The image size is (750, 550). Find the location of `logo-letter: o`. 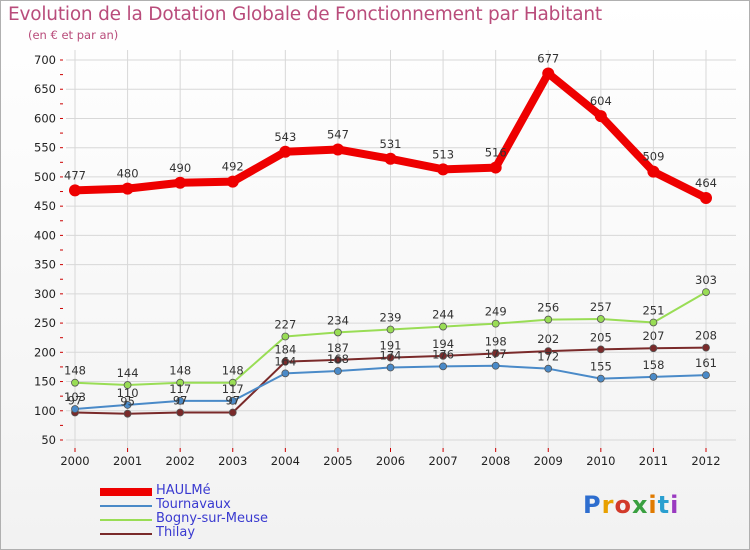

logo-letter: o is located at coordinates (623, 505).